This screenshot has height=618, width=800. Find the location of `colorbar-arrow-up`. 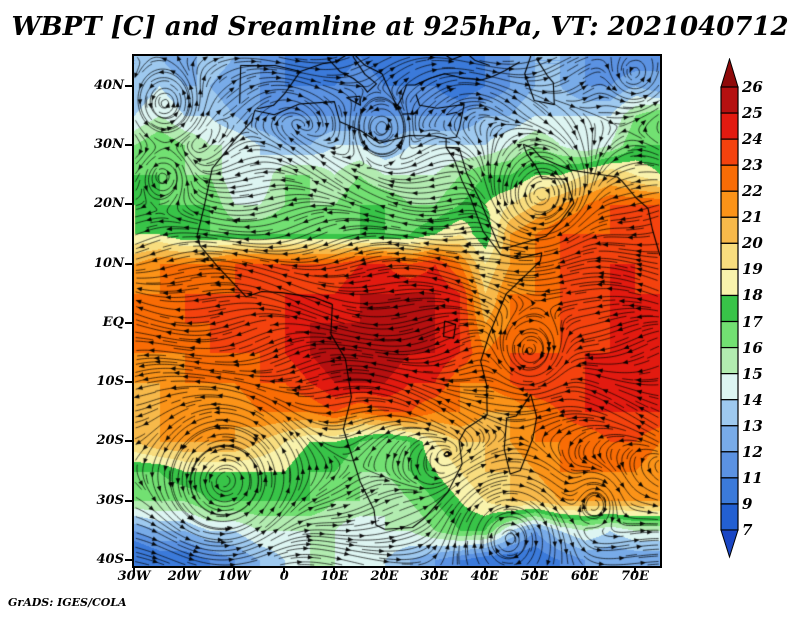

colorbar-arrow-up is located at coordinates (729, 73).